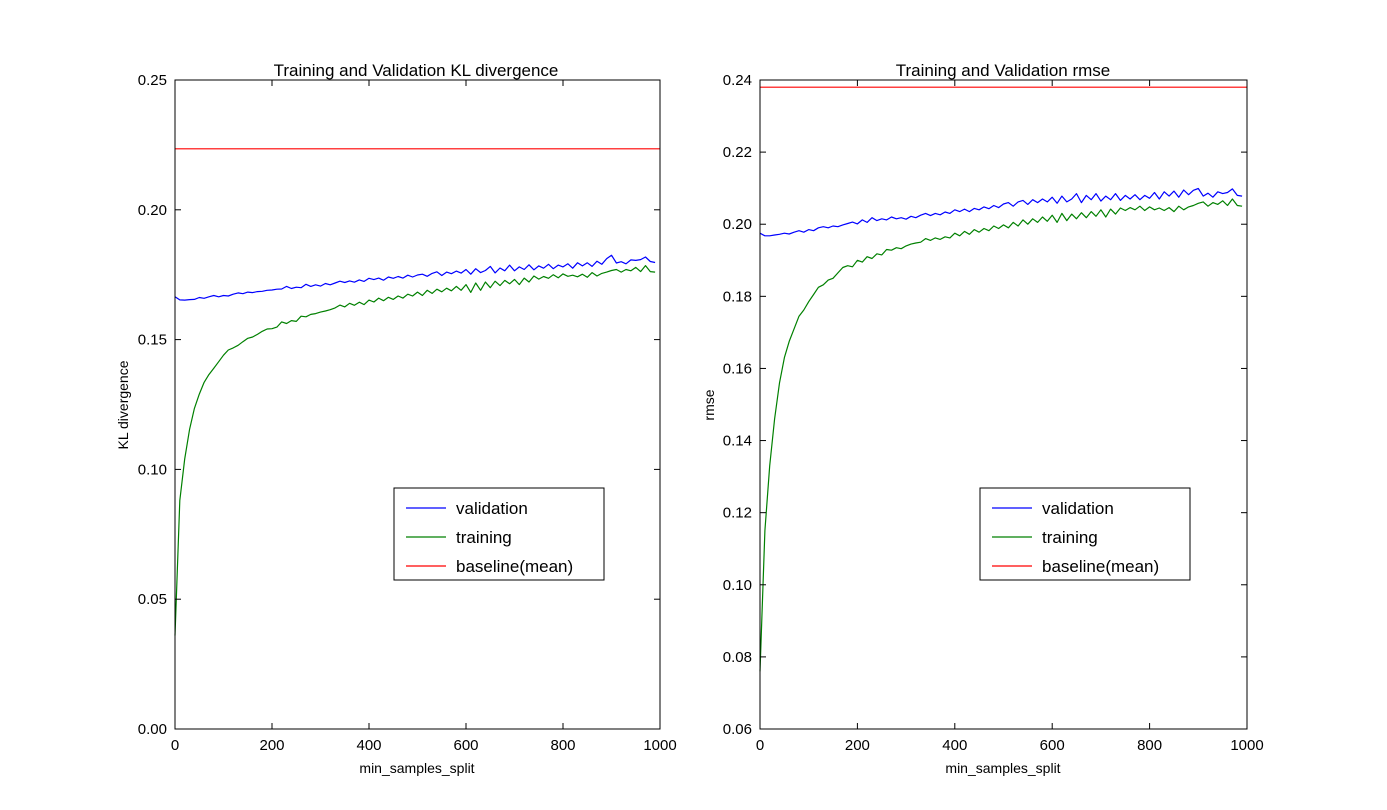 This screenshot has width=1387, height=810. What do you see at coordinates (737, 441) in the screenshot?
I see `y-tick-label: 0.14` at bounding box center [737, 441].